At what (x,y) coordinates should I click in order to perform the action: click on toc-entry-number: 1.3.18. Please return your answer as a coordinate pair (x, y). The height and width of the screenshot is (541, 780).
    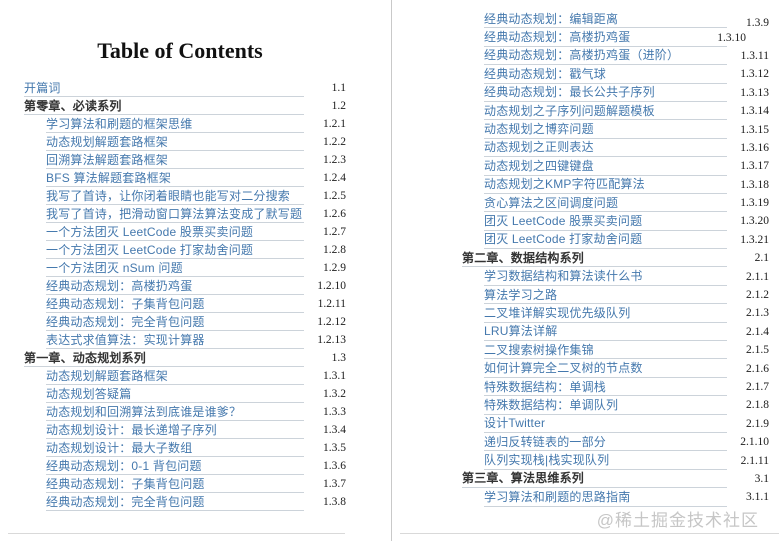
    Looking at the image, I should click on (754, 184).